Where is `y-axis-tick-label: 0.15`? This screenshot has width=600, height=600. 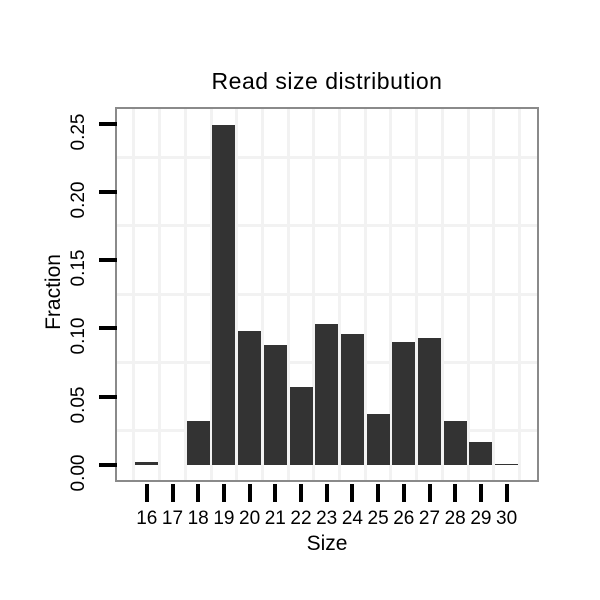
y-axis-tick-label: 0.15 is located at coordinates (78, 268).